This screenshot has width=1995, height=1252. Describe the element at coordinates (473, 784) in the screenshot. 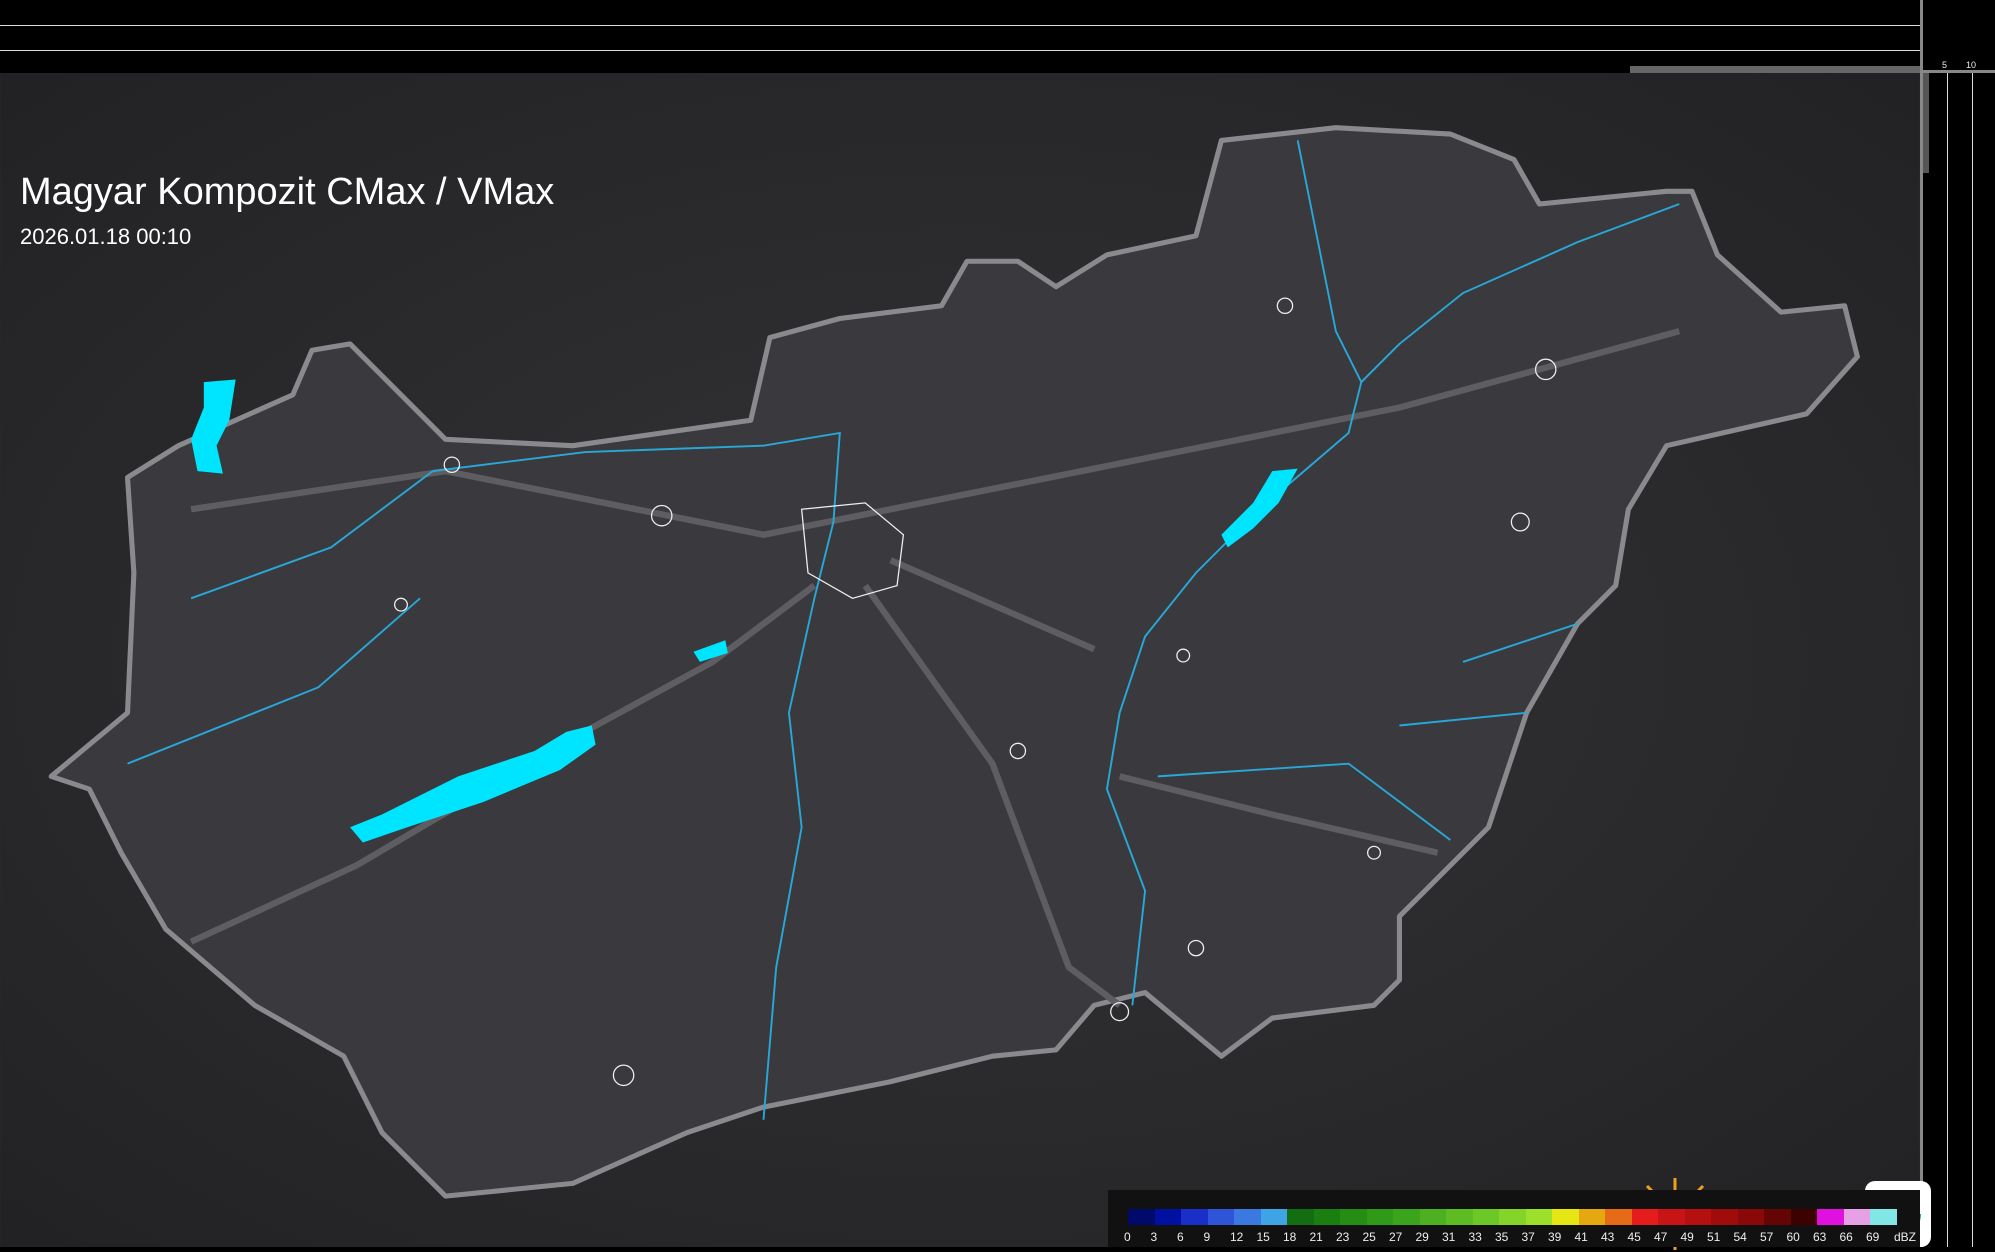

I see `lake-balaton` at that location.